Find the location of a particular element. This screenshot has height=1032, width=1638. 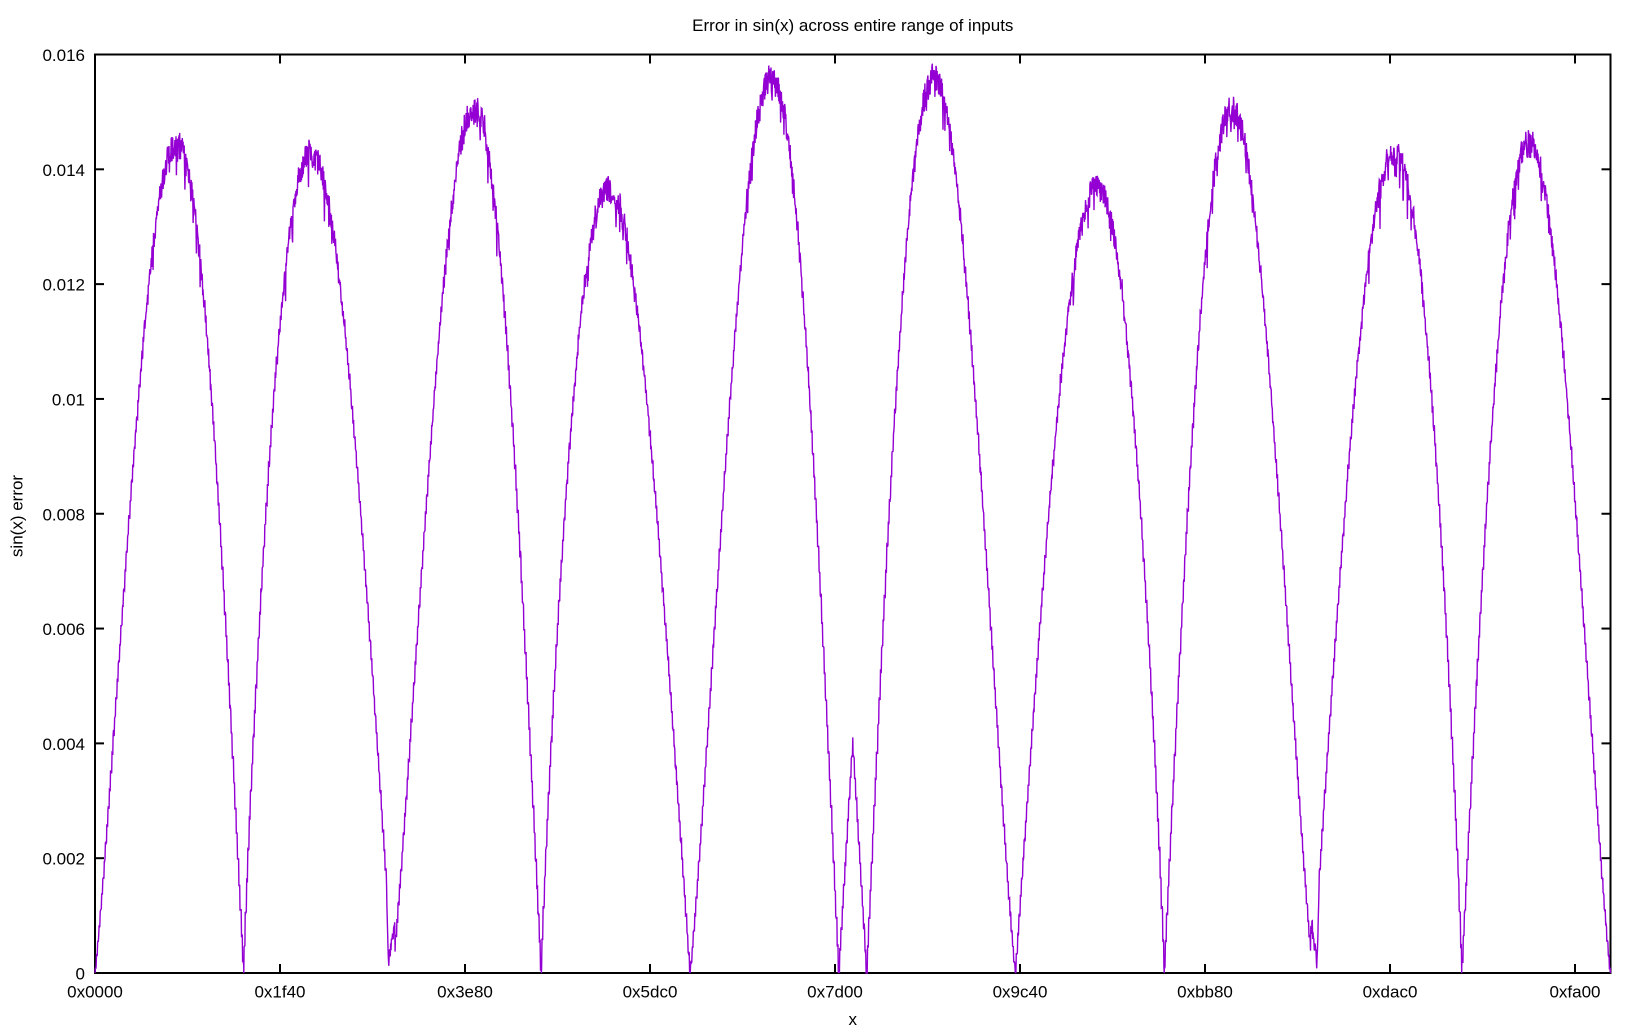

svg-text: 0x5dc0 is located at coordinates (650, 992).